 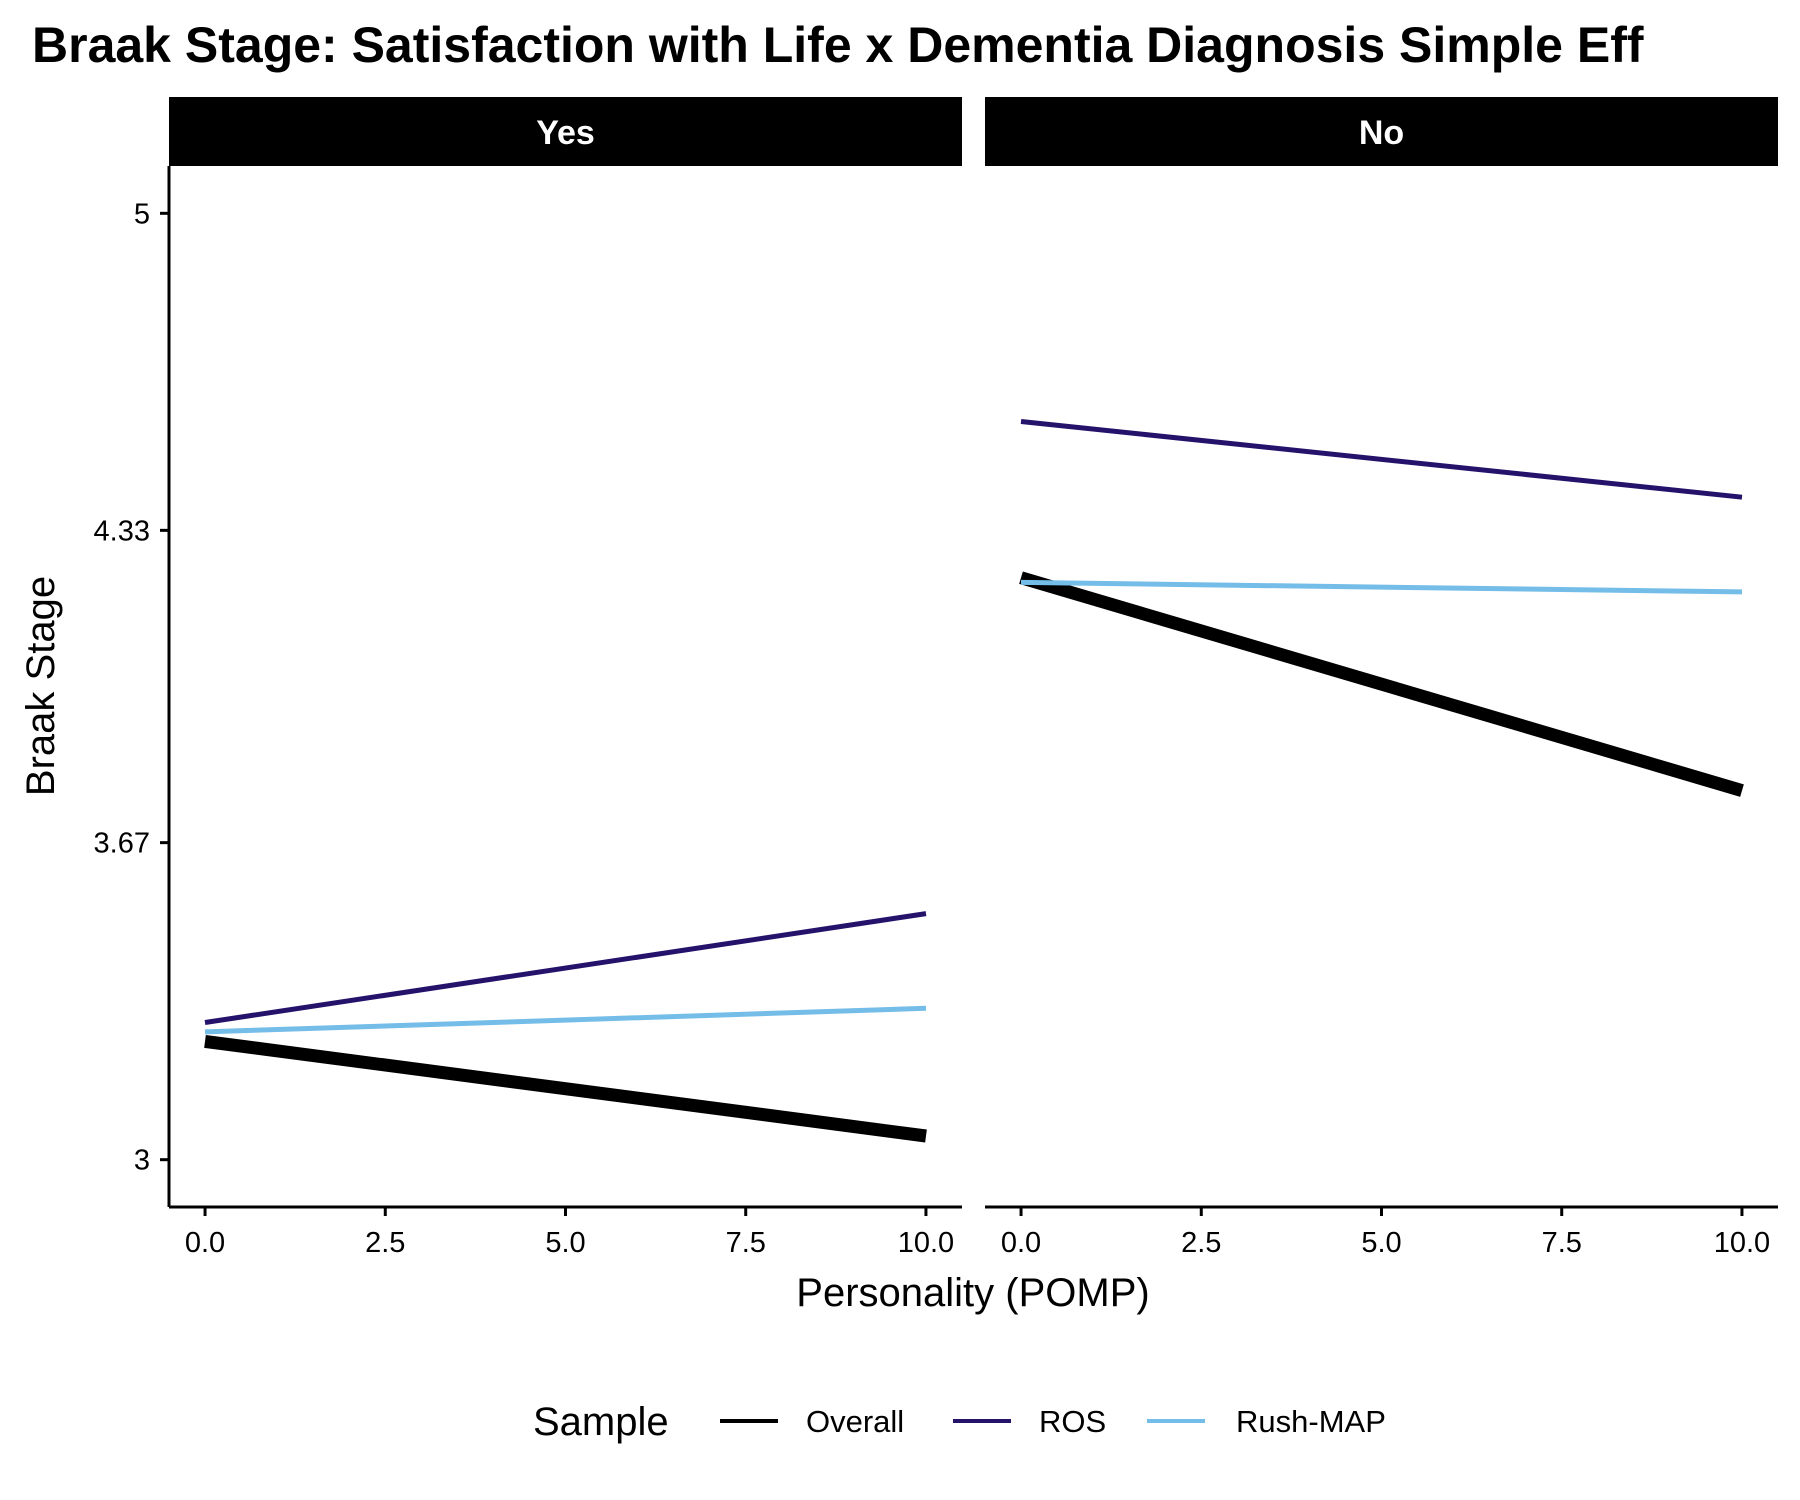 What do you see at coordinates (565, 1020) in the screenshot?
I see `series-line-rush-map-yes` at bounding box center [565, 1020].